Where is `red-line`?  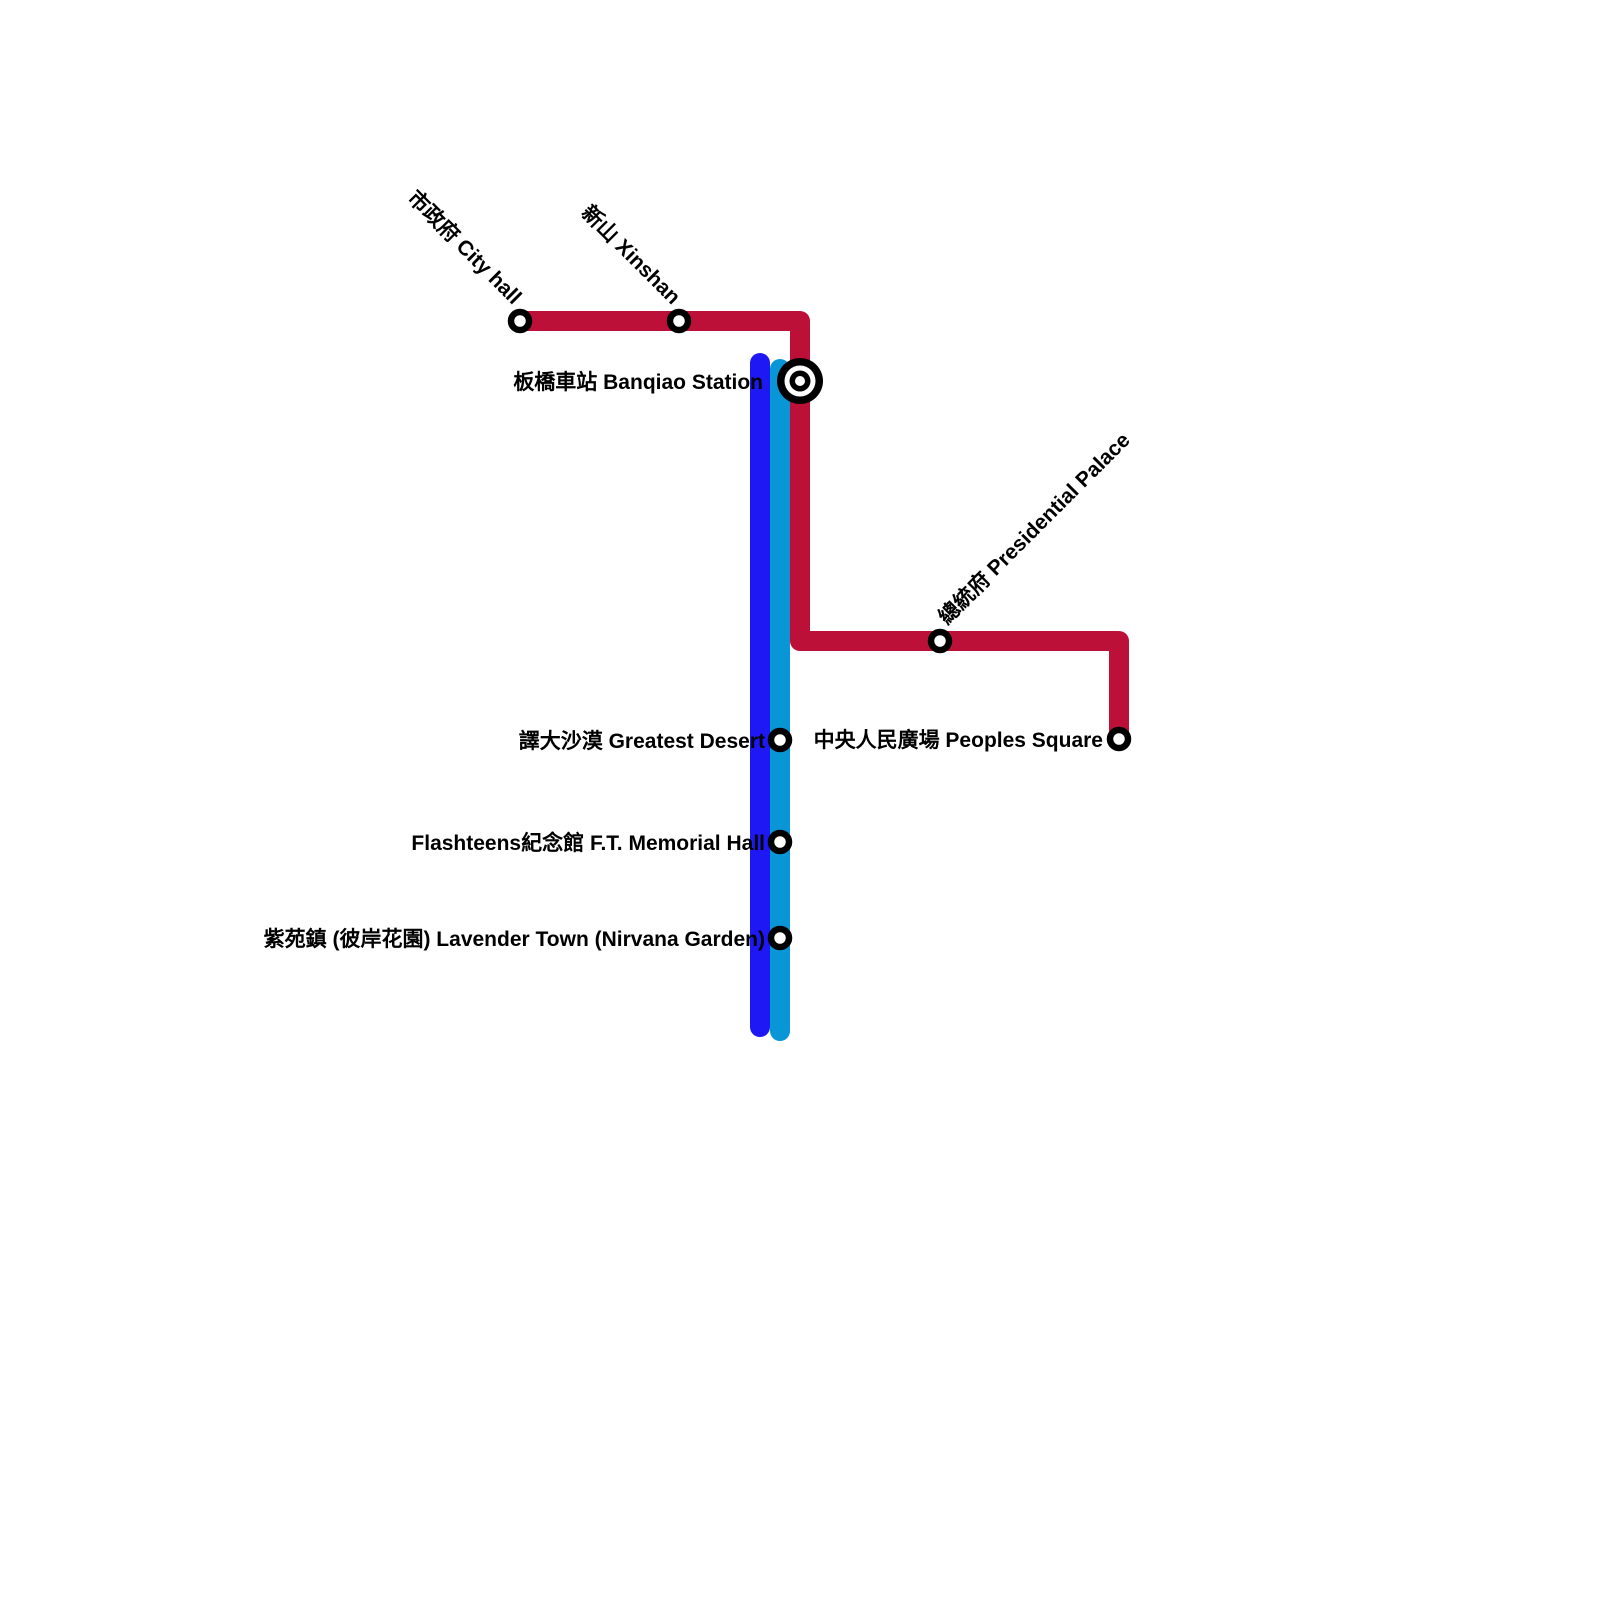
red-line is located at coordinates (819, 530).